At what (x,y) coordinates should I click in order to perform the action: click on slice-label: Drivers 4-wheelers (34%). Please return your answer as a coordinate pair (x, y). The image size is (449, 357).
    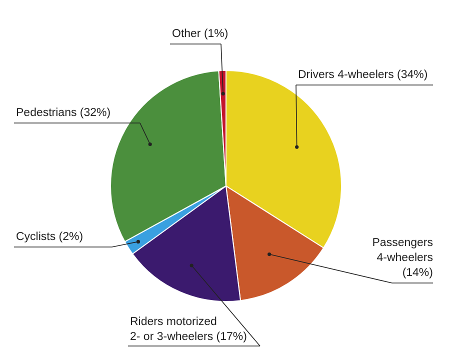
    Looking at the image, I should click on (363, 75).